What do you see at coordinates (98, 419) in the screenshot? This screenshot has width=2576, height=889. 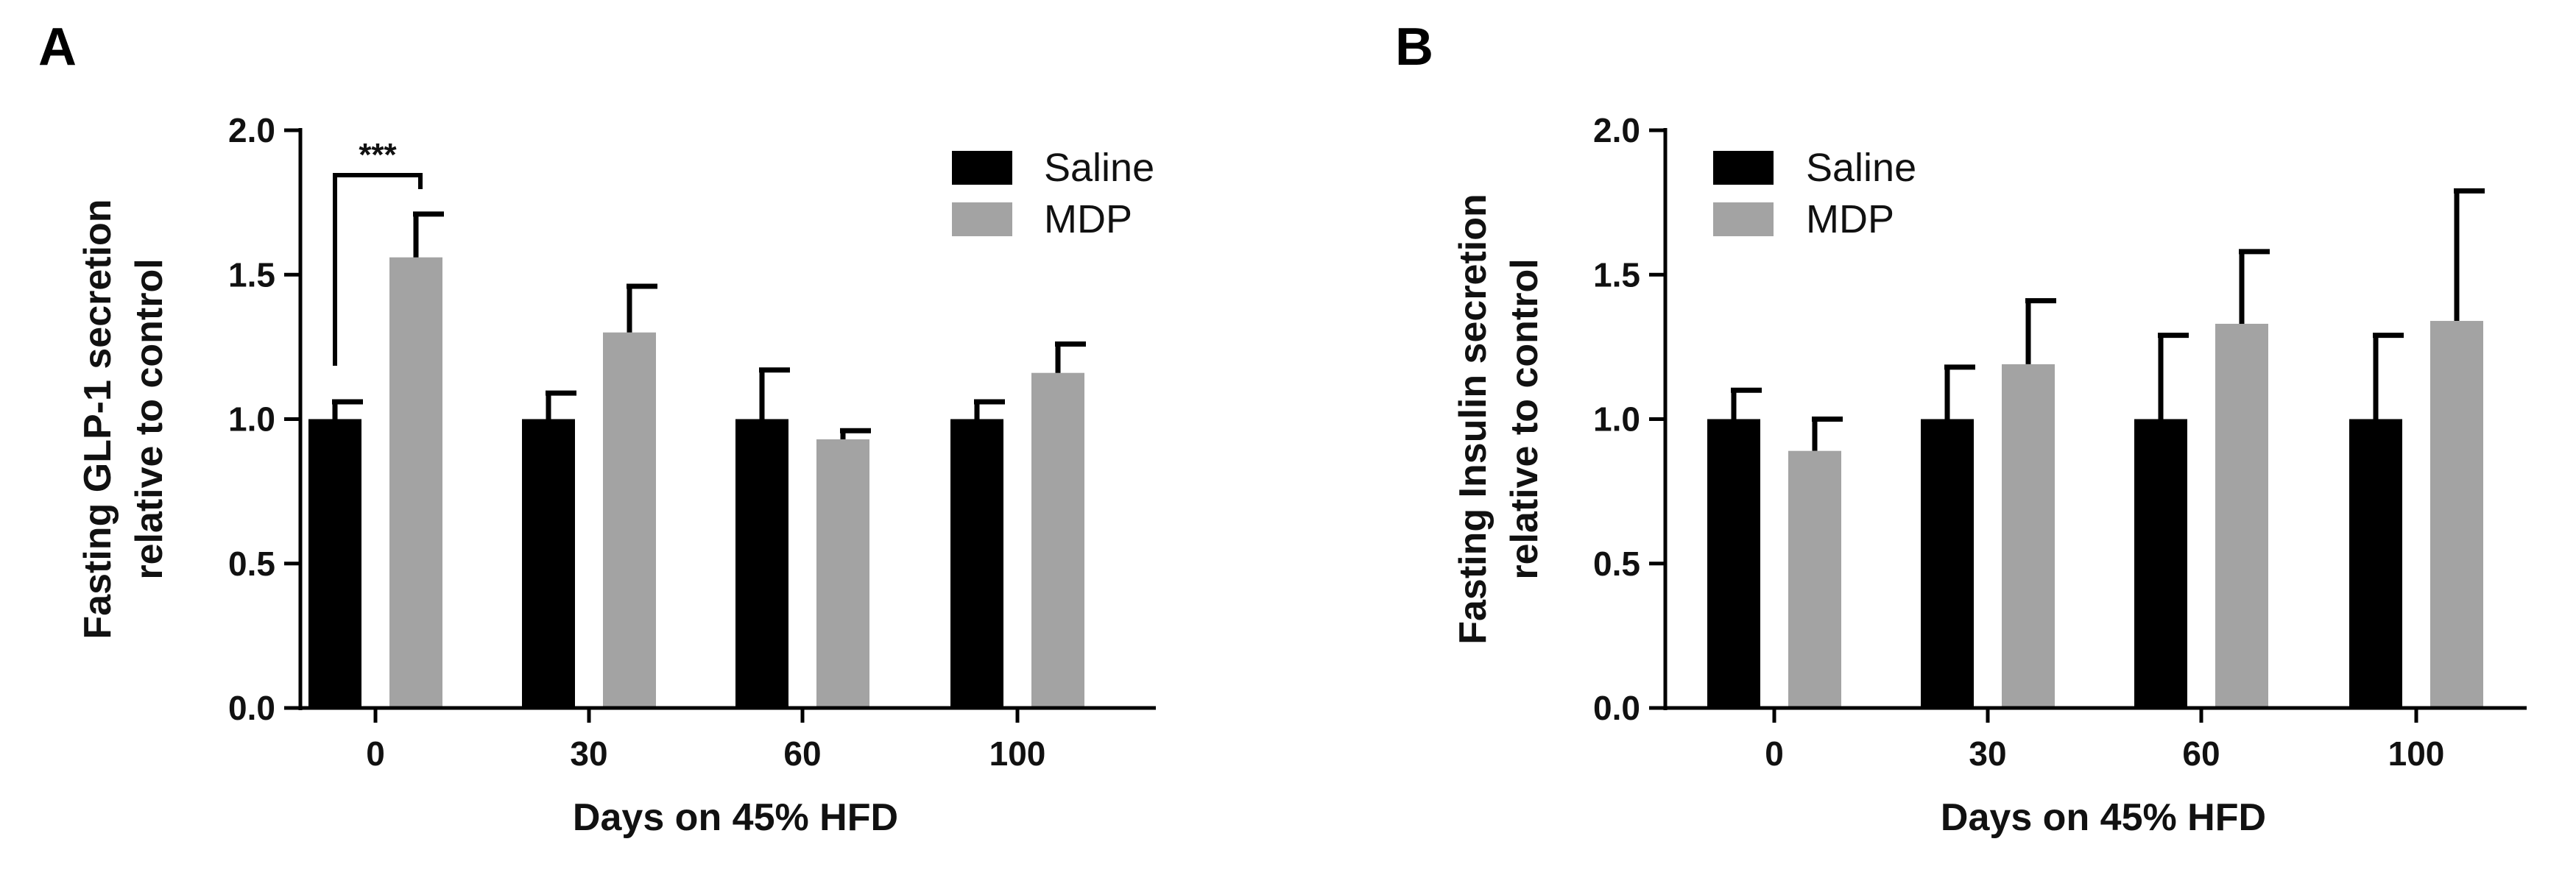 I see `y-axis-title-line-1: Fasting GLP-1 secretion` at bounding box center [98, 419].